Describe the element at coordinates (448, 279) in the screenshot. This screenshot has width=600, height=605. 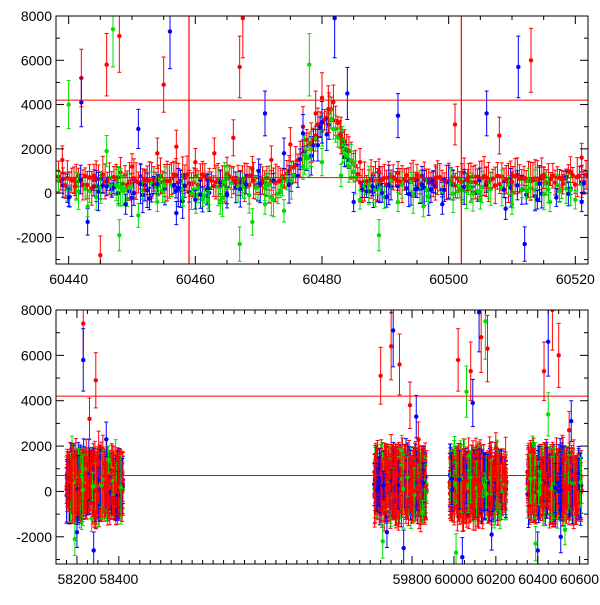
I see `top-panel-x-tick-label: 60500` at that location.